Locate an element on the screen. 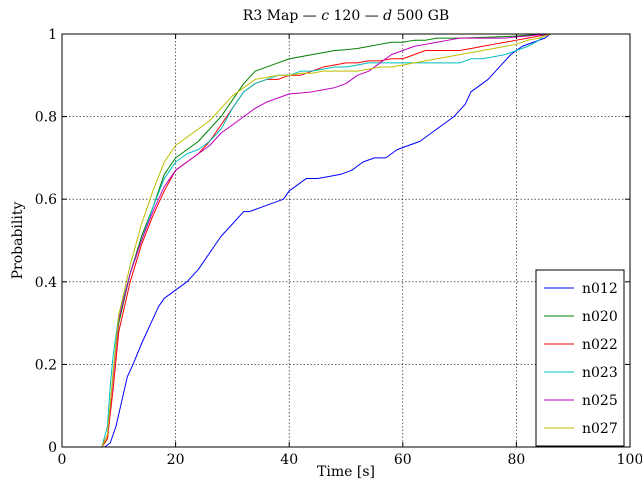  chart-title-part-1: R3 Map — is located at coordinates (282, 16).